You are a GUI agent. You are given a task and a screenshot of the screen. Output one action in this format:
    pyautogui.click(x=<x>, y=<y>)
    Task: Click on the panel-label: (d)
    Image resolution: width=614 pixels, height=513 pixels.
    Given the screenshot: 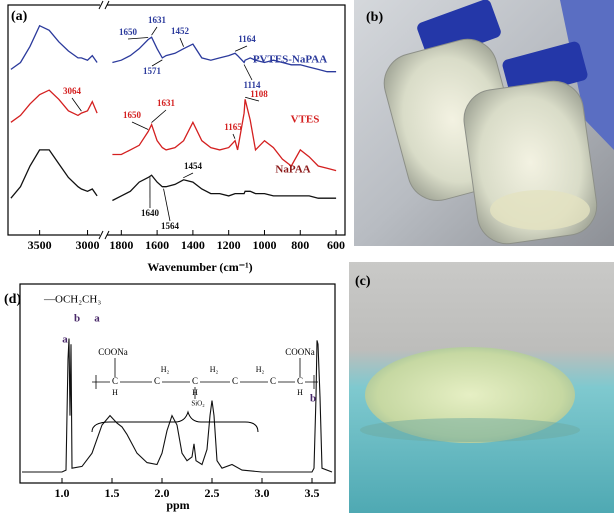 What is the action you would take?
    pyautogui.click(x=12, y=299)
    